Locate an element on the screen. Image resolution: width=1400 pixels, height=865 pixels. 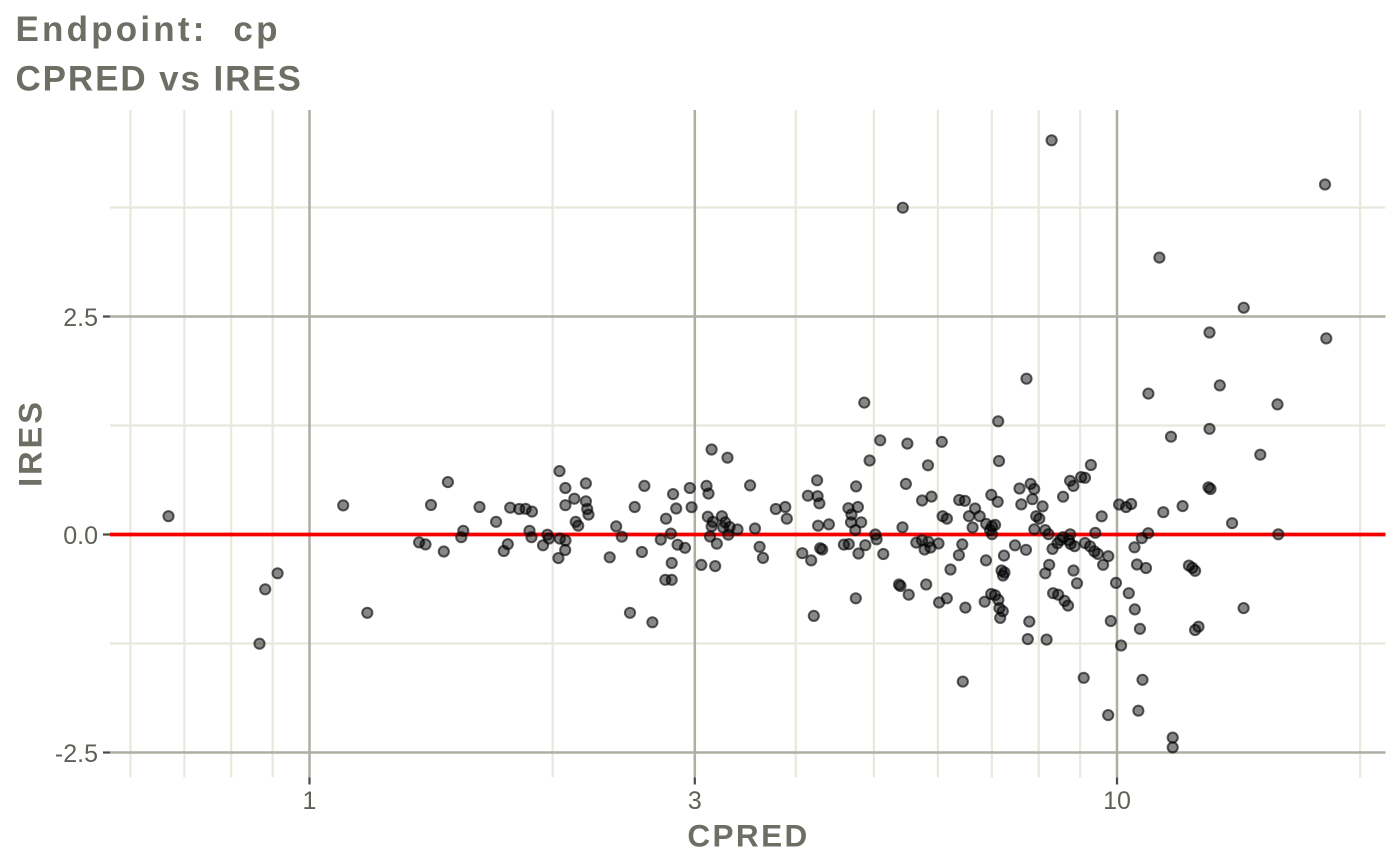
svg-text: -2.5 is located at coordinates (76, 754).